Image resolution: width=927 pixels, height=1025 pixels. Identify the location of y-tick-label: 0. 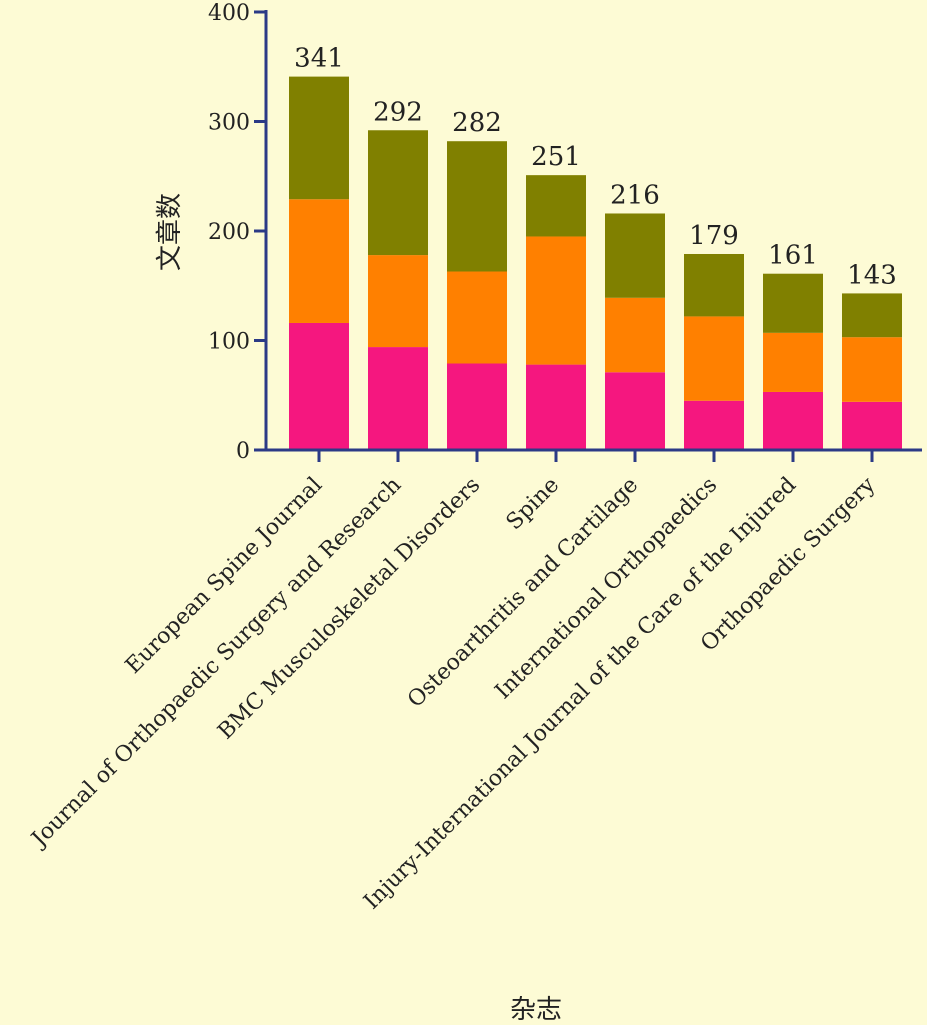
(243, 451).